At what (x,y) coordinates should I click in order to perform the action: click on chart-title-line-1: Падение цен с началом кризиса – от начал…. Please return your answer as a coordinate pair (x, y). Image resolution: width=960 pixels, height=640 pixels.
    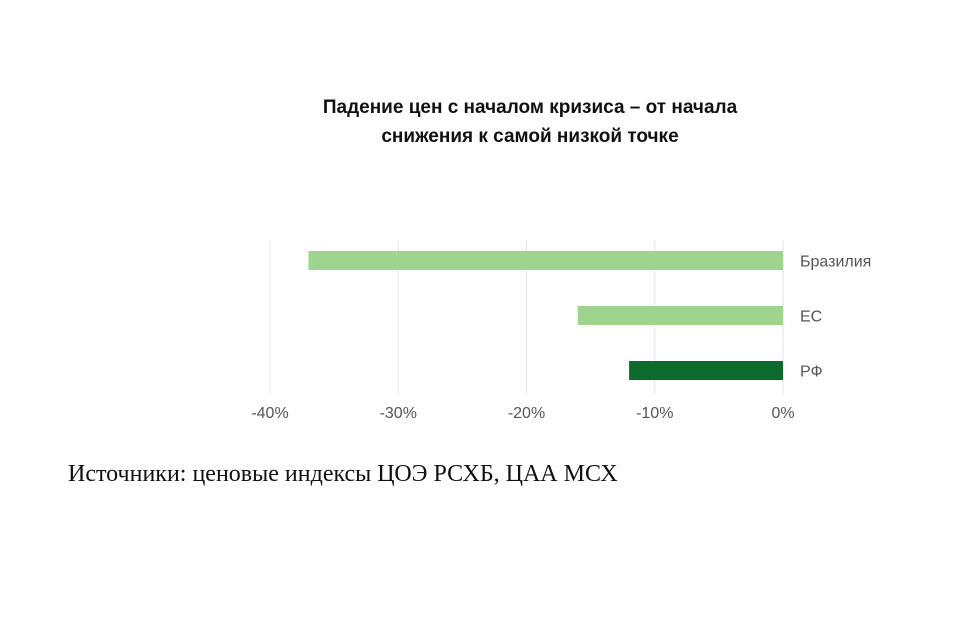
    Looking at the image, I should click on (530, 107).